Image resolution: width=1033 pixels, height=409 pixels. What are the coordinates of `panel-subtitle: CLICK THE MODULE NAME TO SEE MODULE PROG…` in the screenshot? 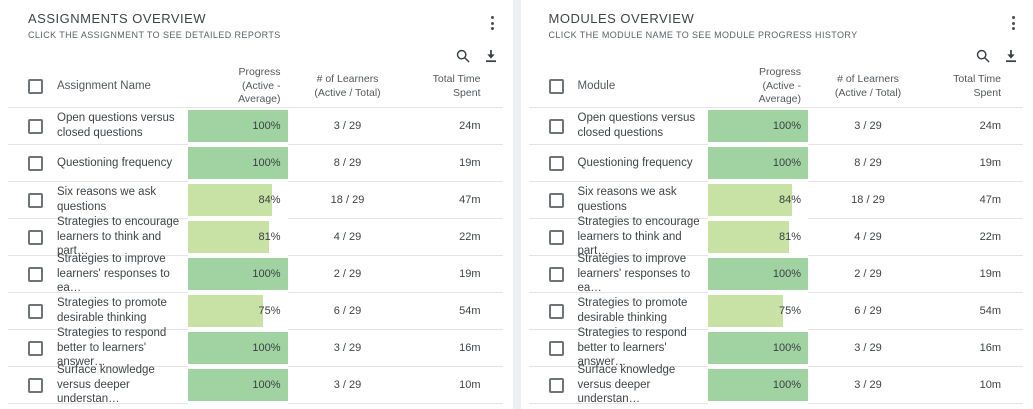 It's located at (703, 35).